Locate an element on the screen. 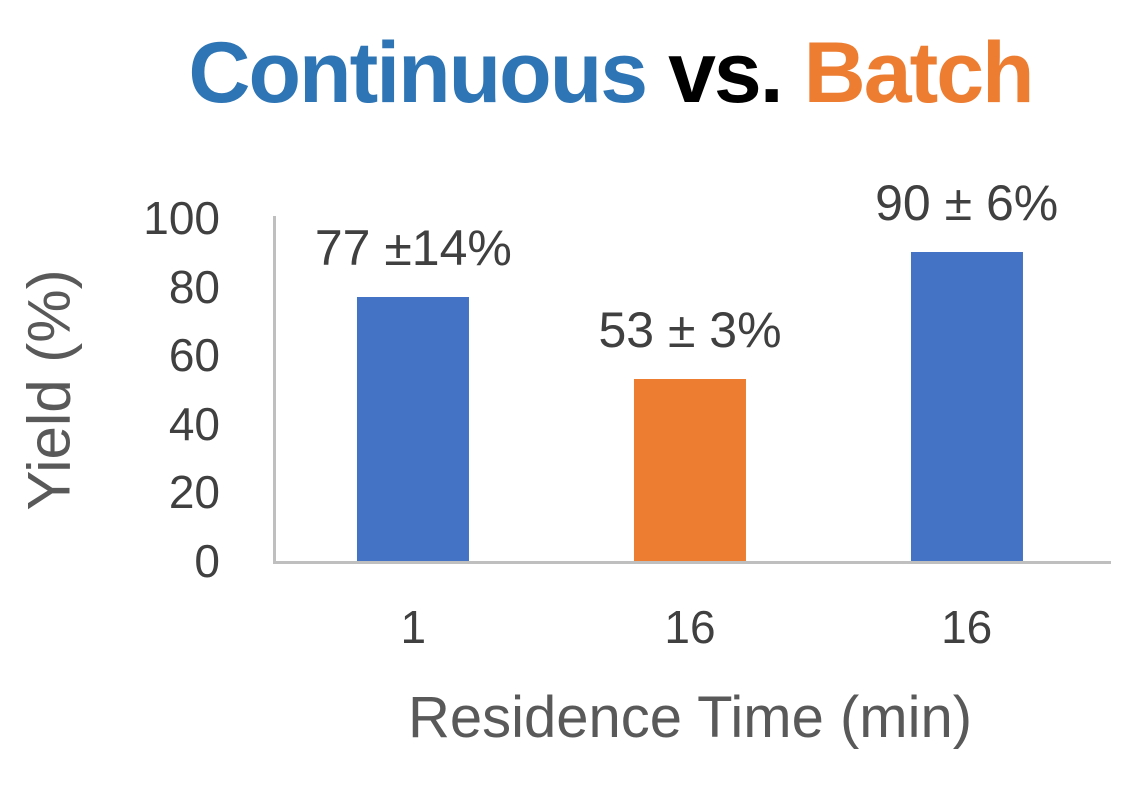 The height and width of the screenshot is (807, 1126). y-axis-line is located at coordinates (274, 390).